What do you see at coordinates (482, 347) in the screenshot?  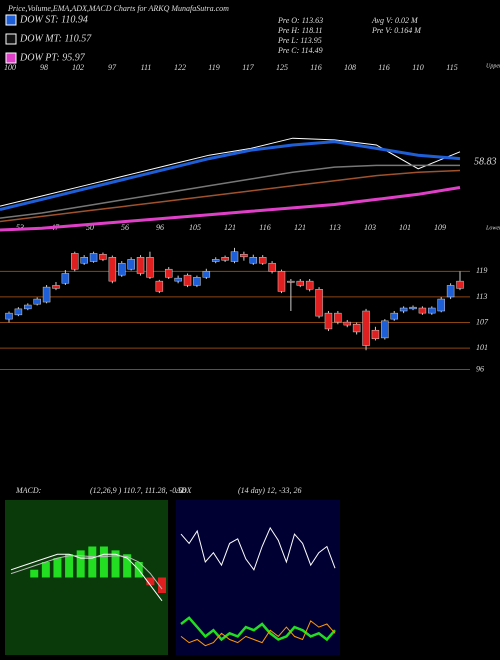 I see `y-tick-label: 101` at bounding box center [482, 347].